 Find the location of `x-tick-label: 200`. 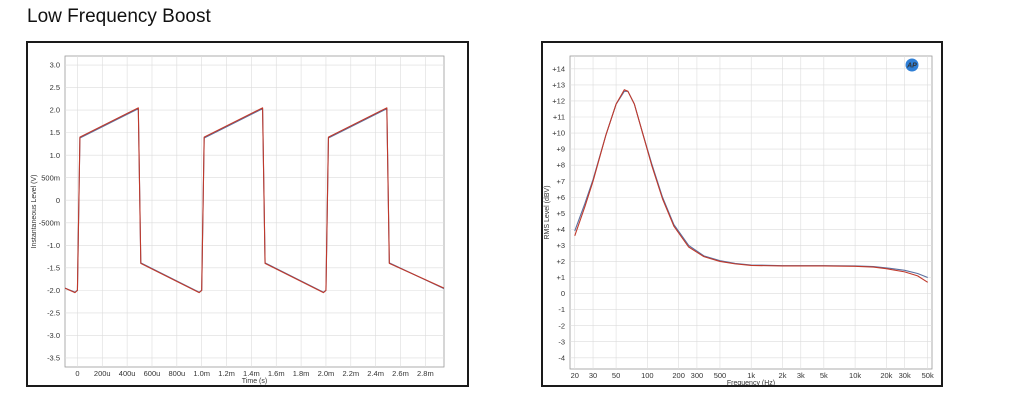

x-tick-label: 200 is located at coordinates (678, 375).